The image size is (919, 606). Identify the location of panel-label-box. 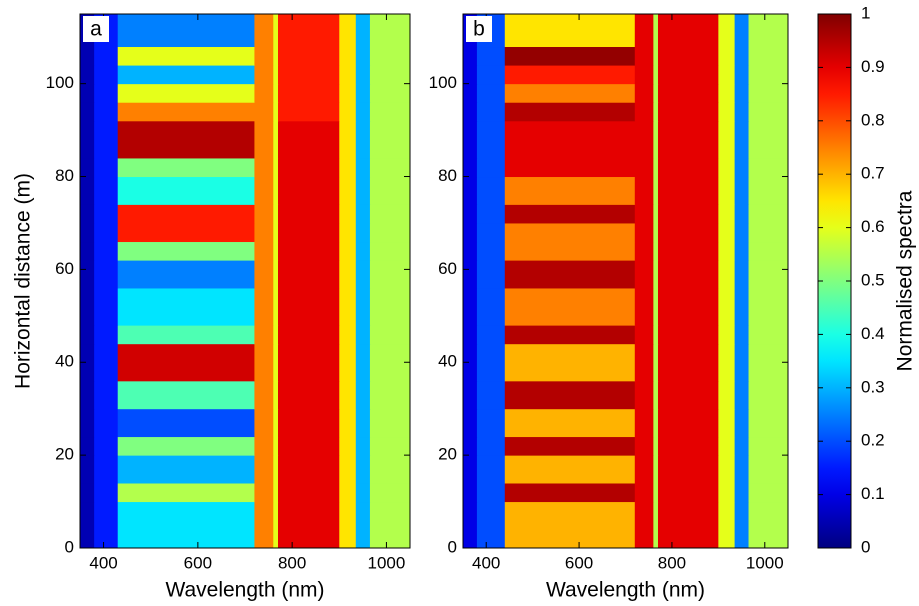
(96, 29).